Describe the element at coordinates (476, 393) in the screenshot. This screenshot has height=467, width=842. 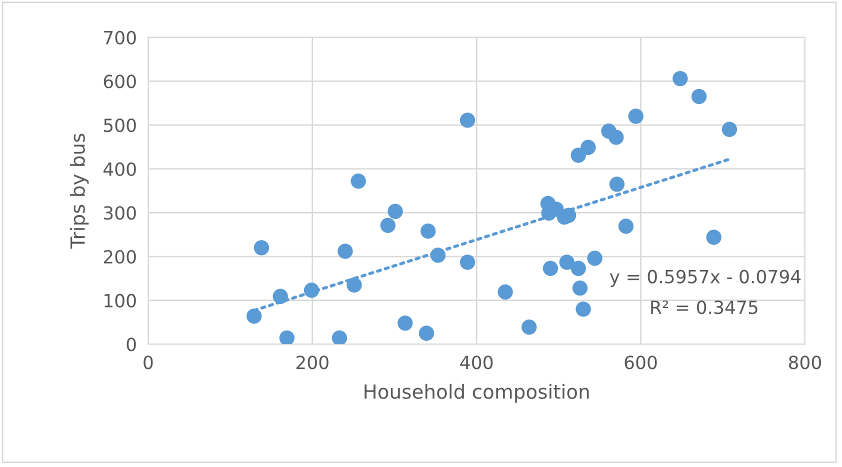
I see `x-axis-title: Household composition` at that location.